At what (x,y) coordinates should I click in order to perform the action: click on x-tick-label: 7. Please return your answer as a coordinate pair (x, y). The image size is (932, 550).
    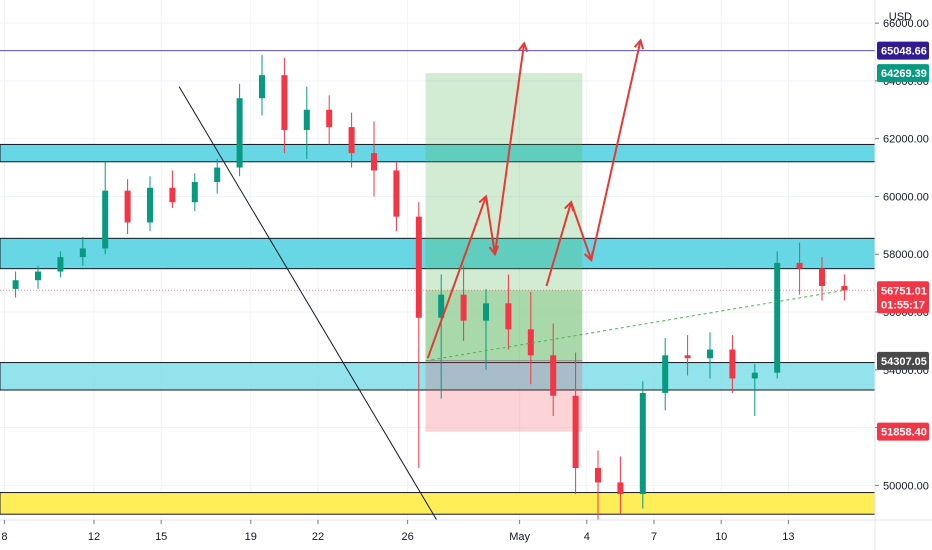
    Looking at the image, I should click on (654, 537).